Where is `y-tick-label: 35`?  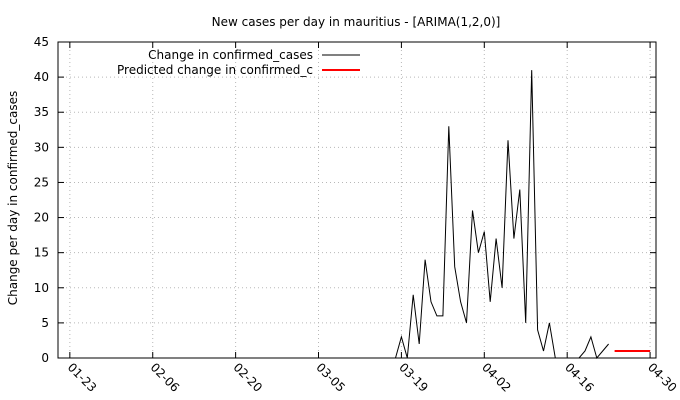 y-tick-label: 35 is located at coordinates (41, 112).